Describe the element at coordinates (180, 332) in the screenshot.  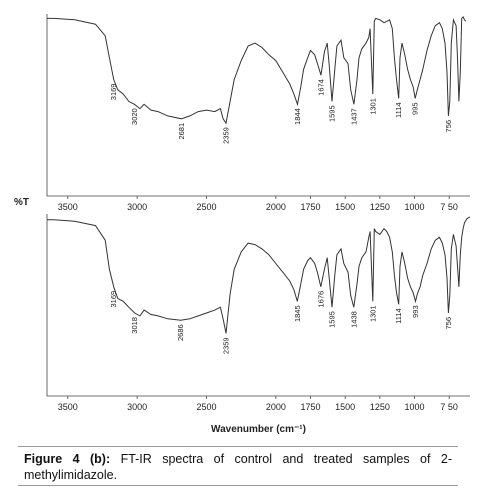
I see `peak-label: 2686` at that location.